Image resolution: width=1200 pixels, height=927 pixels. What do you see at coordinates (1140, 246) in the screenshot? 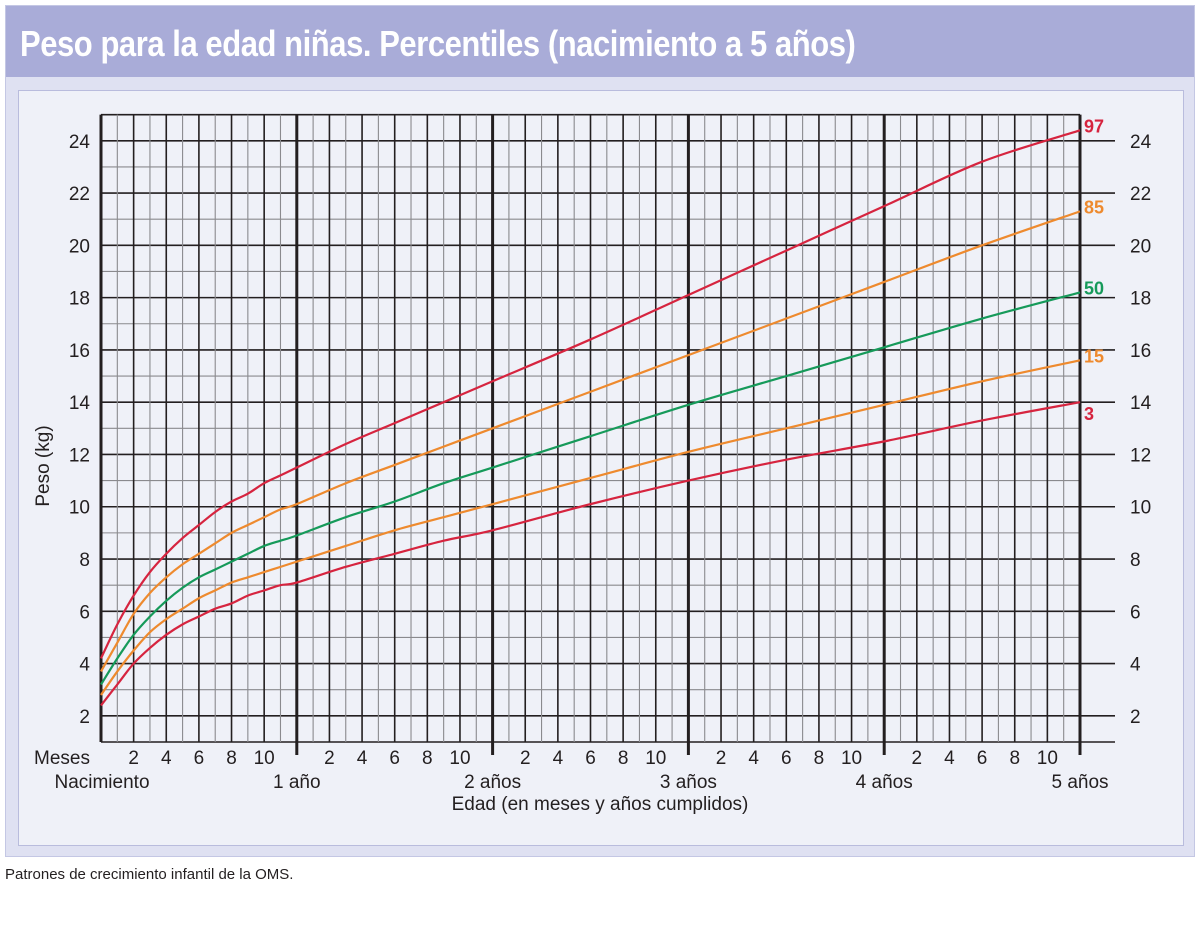
I see `y-tick-right: 20` at bounding box center [1140, 246].